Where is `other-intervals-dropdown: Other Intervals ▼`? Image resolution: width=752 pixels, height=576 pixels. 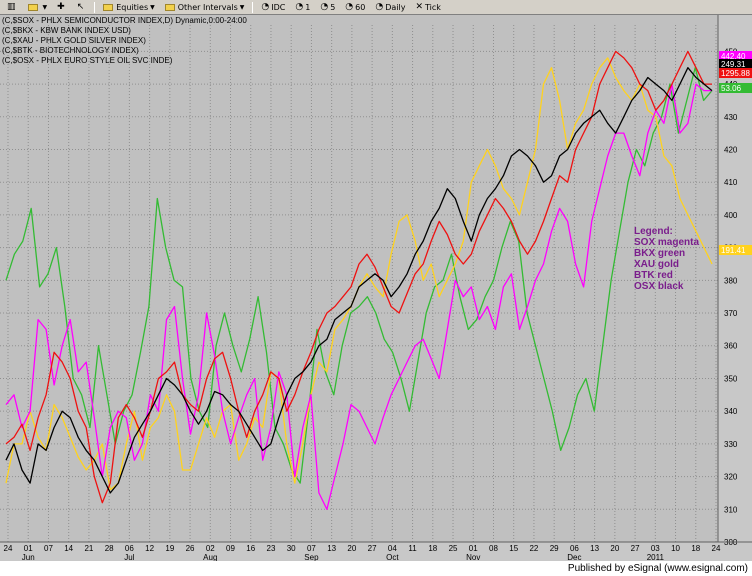
other-intervals-dropdown: Other Intervals ▼ is located at coordinates (205, 7).